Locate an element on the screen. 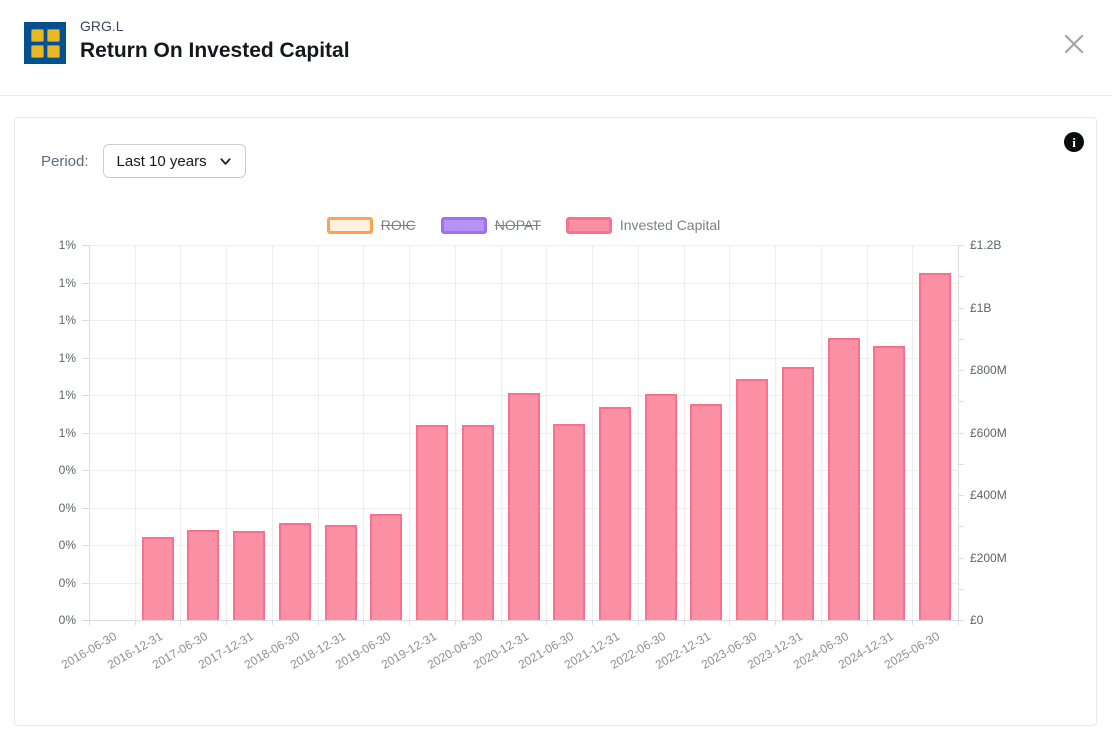 The image size is (1112, 733). right-axis-label: £1.2B is located at coordinates (986, 245).